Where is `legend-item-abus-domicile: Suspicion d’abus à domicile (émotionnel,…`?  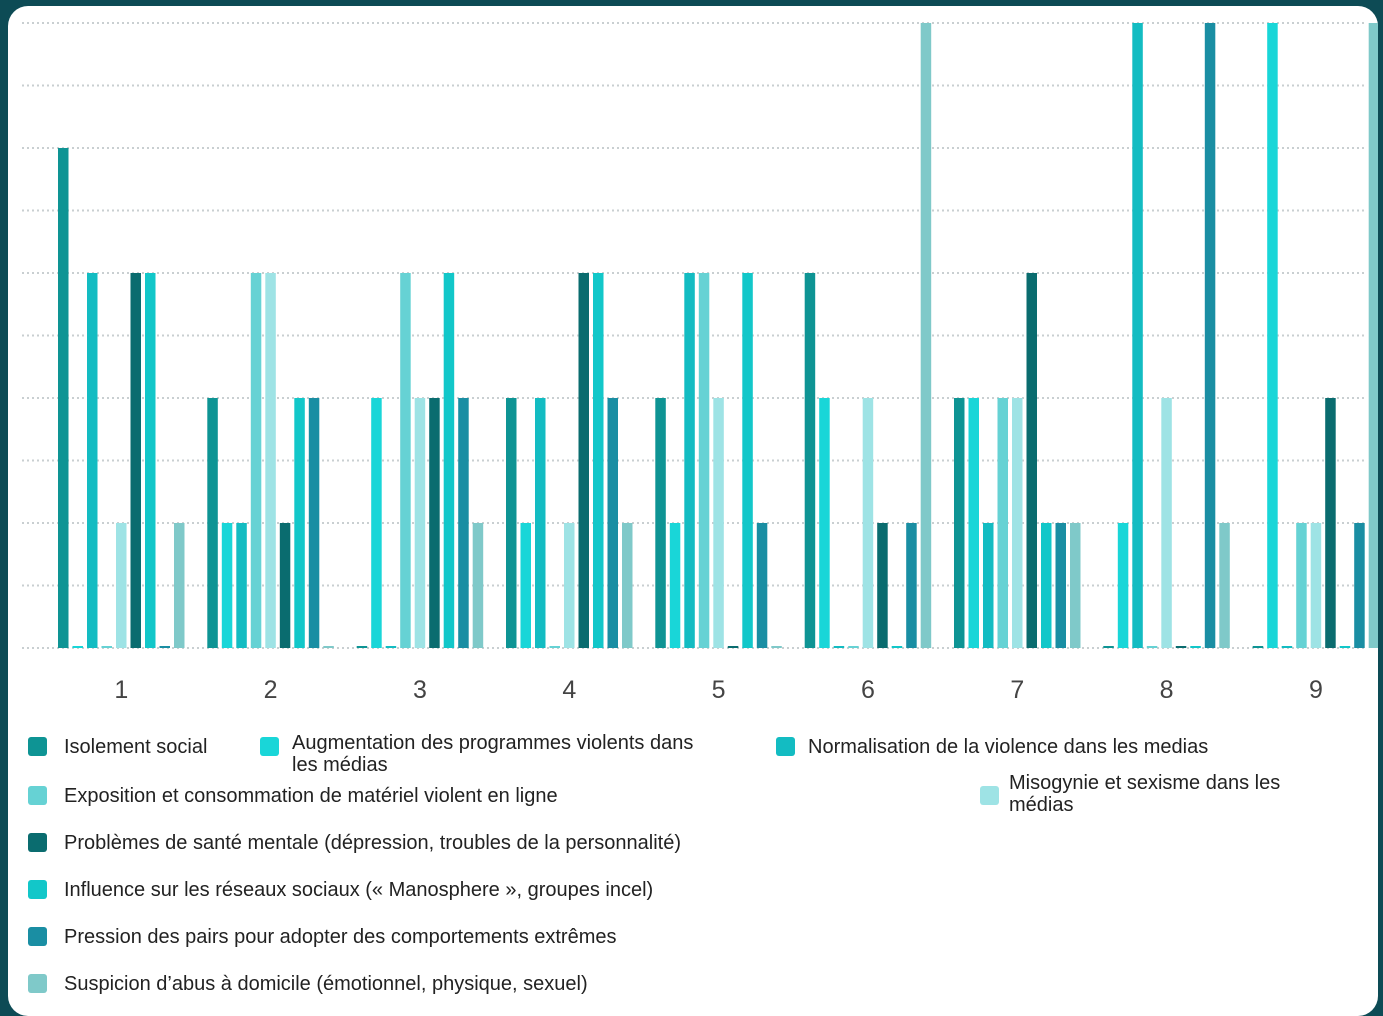
legend-item-abus-domicile: Suspicion d’abus à domicile (émotionnel,… is located at coordinates (308, 984).